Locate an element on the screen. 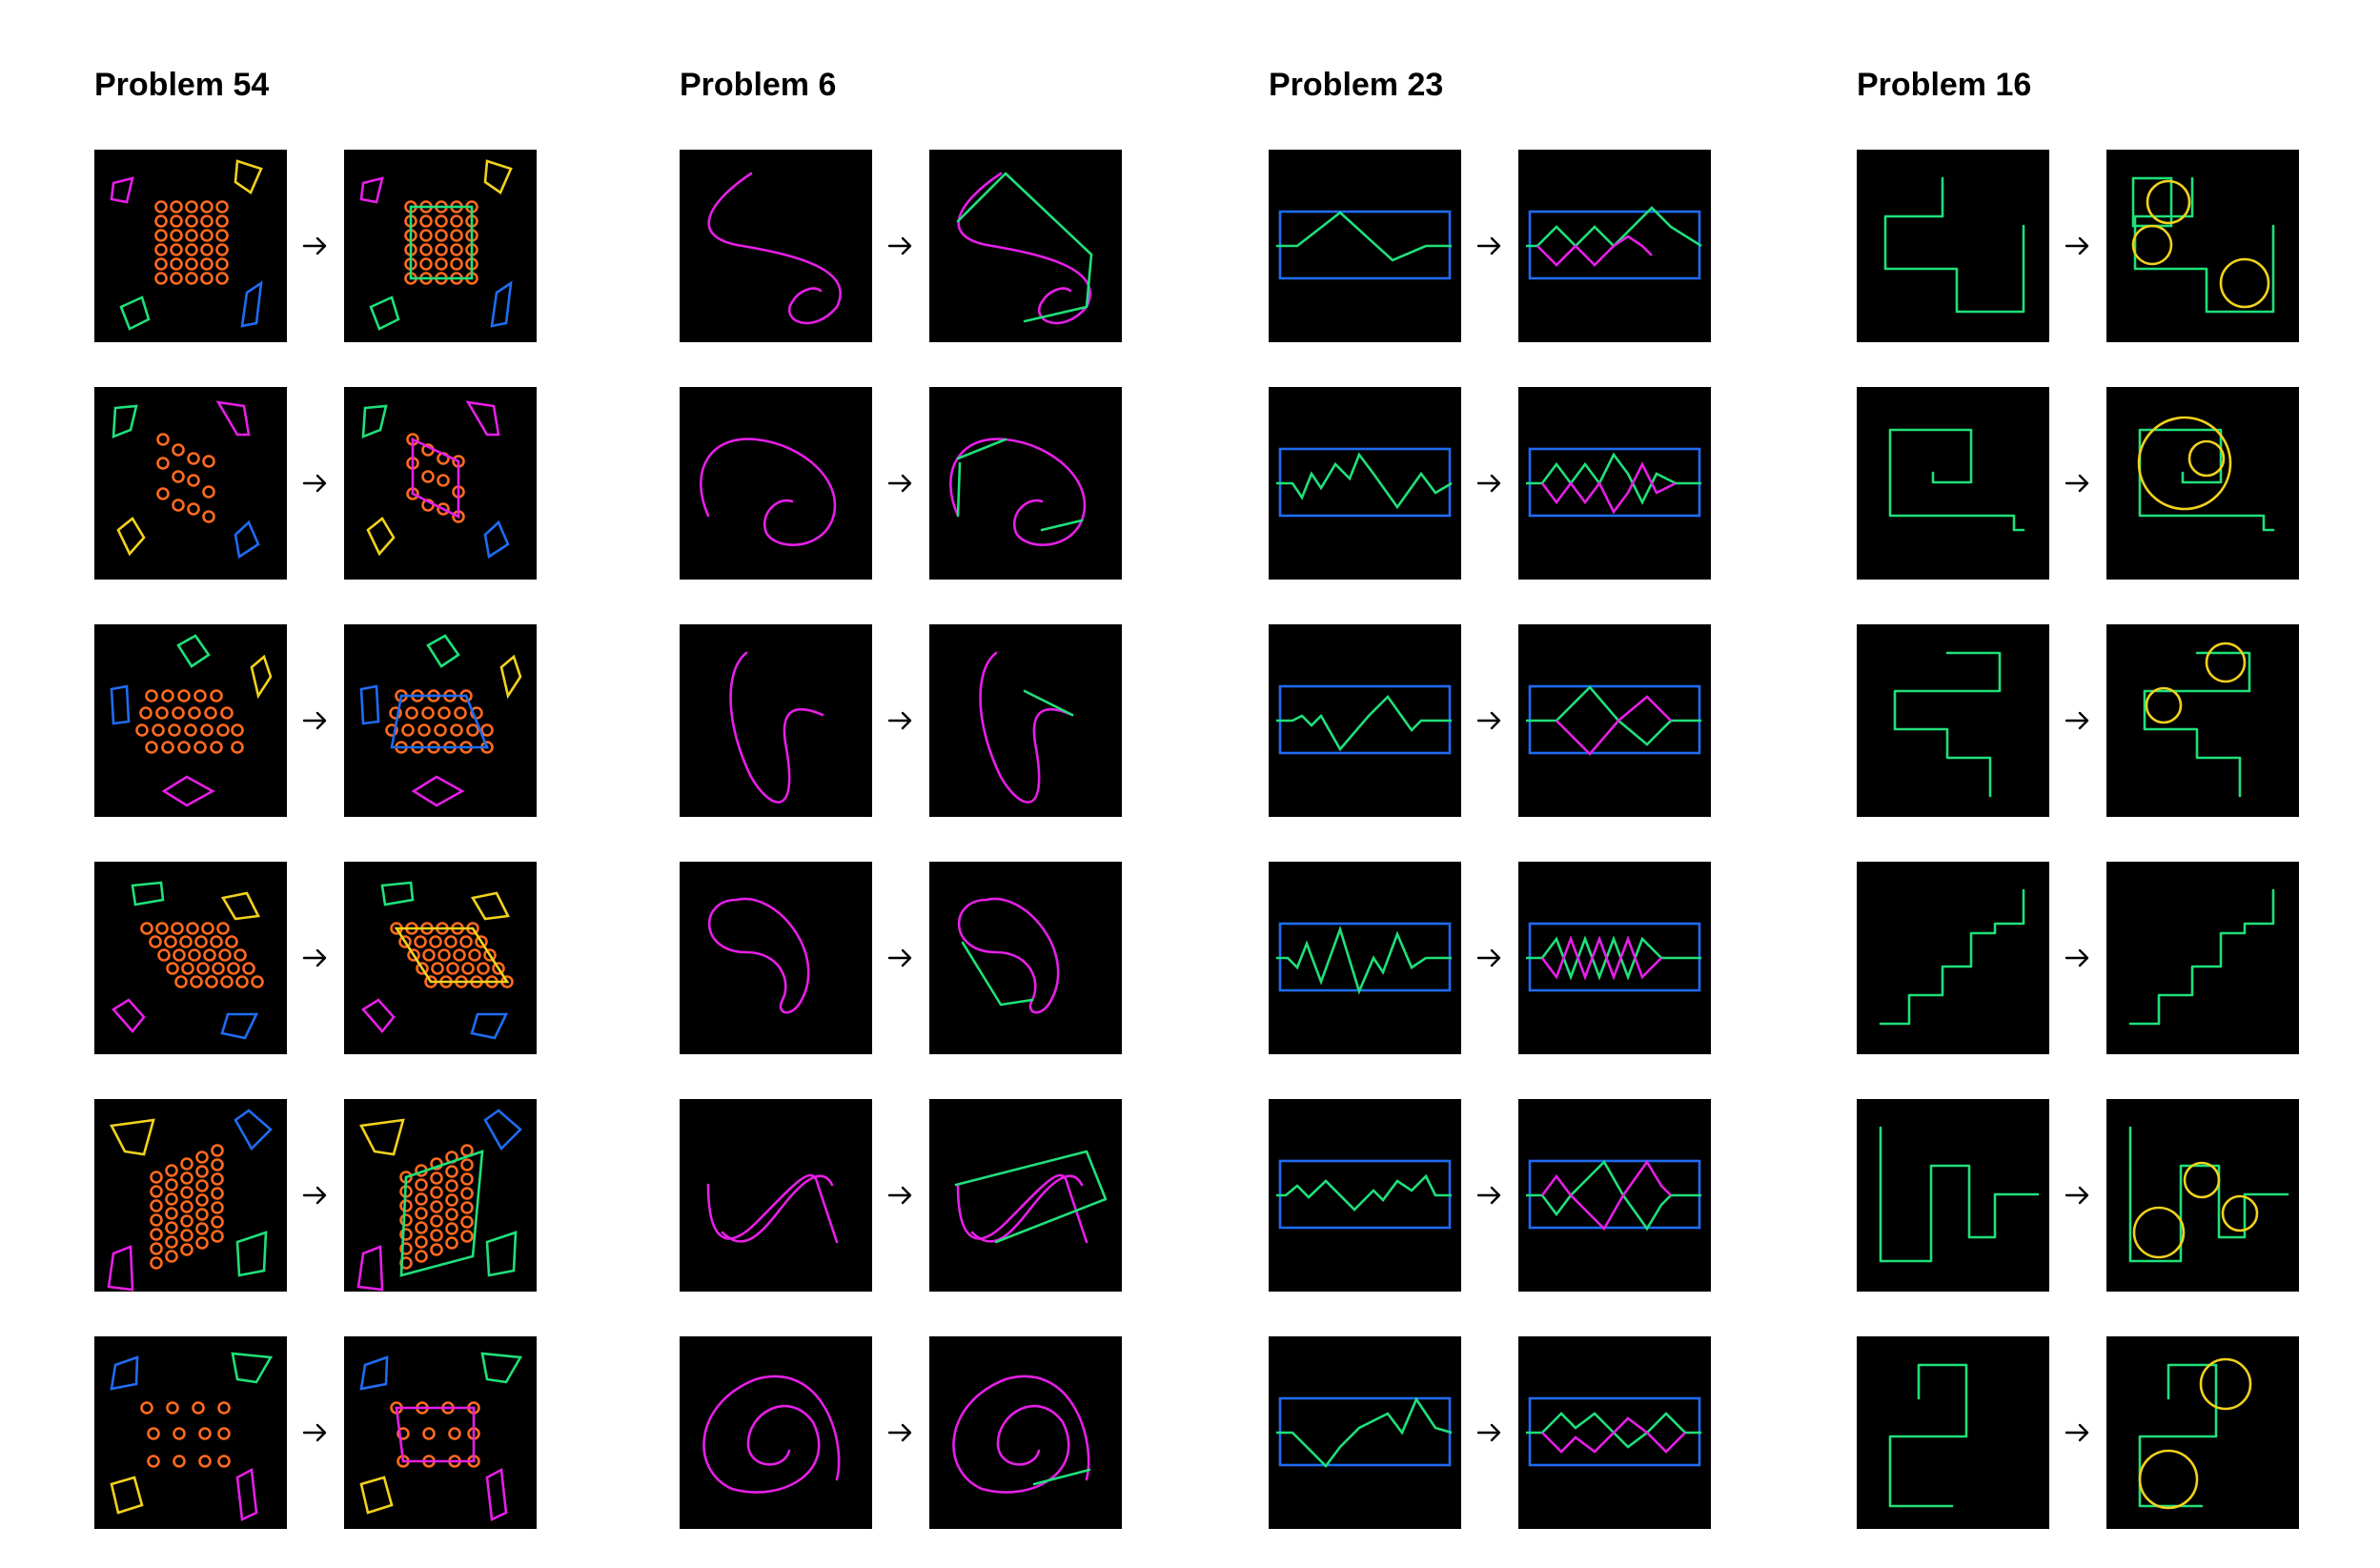 This screenshot has height=1568, width=2380. problem-title: Problem 54 is located at coordinates (182, 85).